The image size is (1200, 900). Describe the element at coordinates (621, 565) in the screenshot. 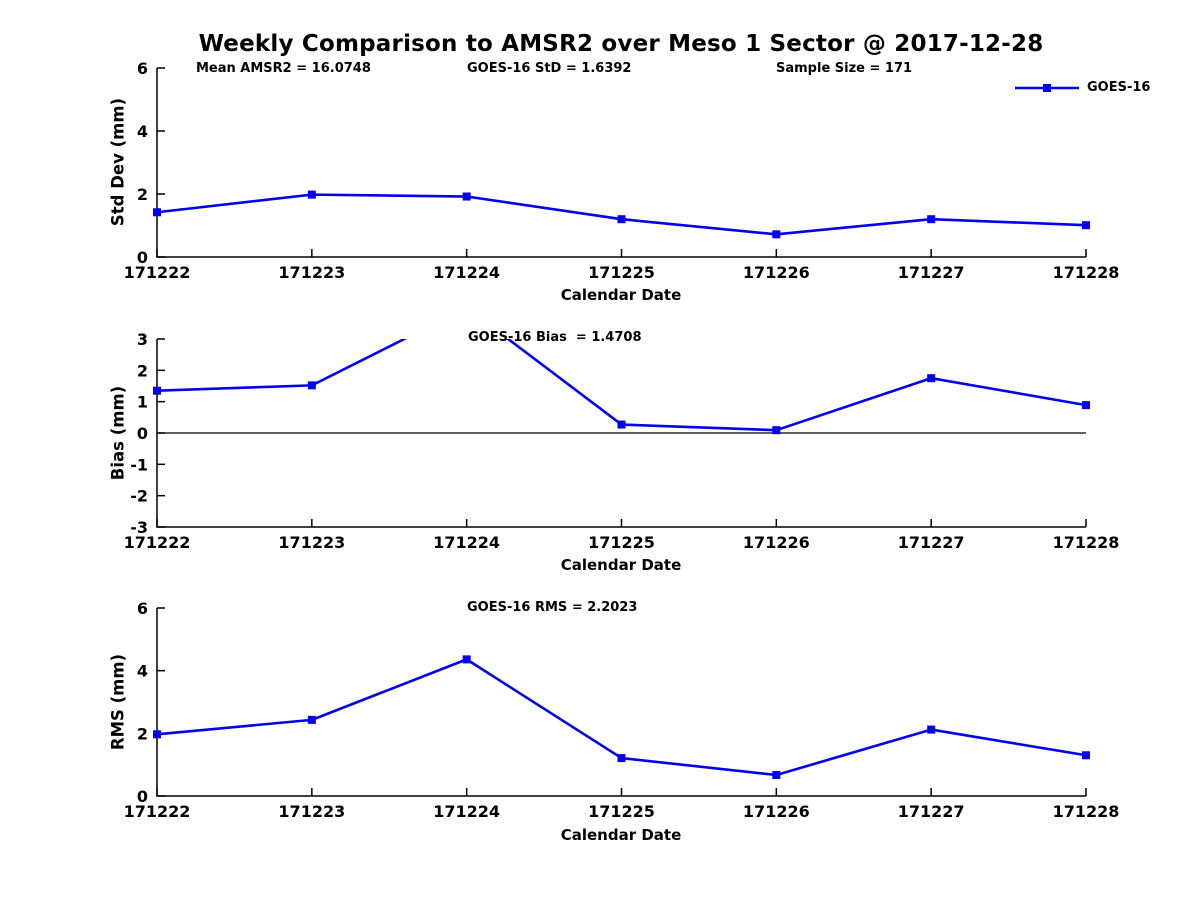

I see `x-axis-label-2: Calendar Date` at that location.